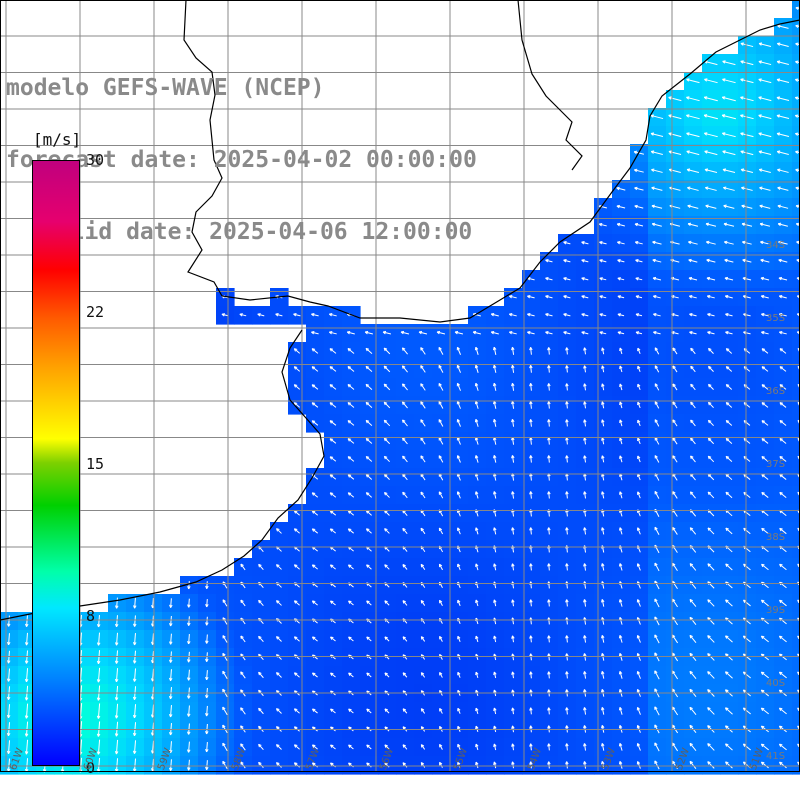 The image size is (800, 800). Describe the element at coordinates (776, 245) in the screenshot. I see `latitude-label: 34S` at that location.